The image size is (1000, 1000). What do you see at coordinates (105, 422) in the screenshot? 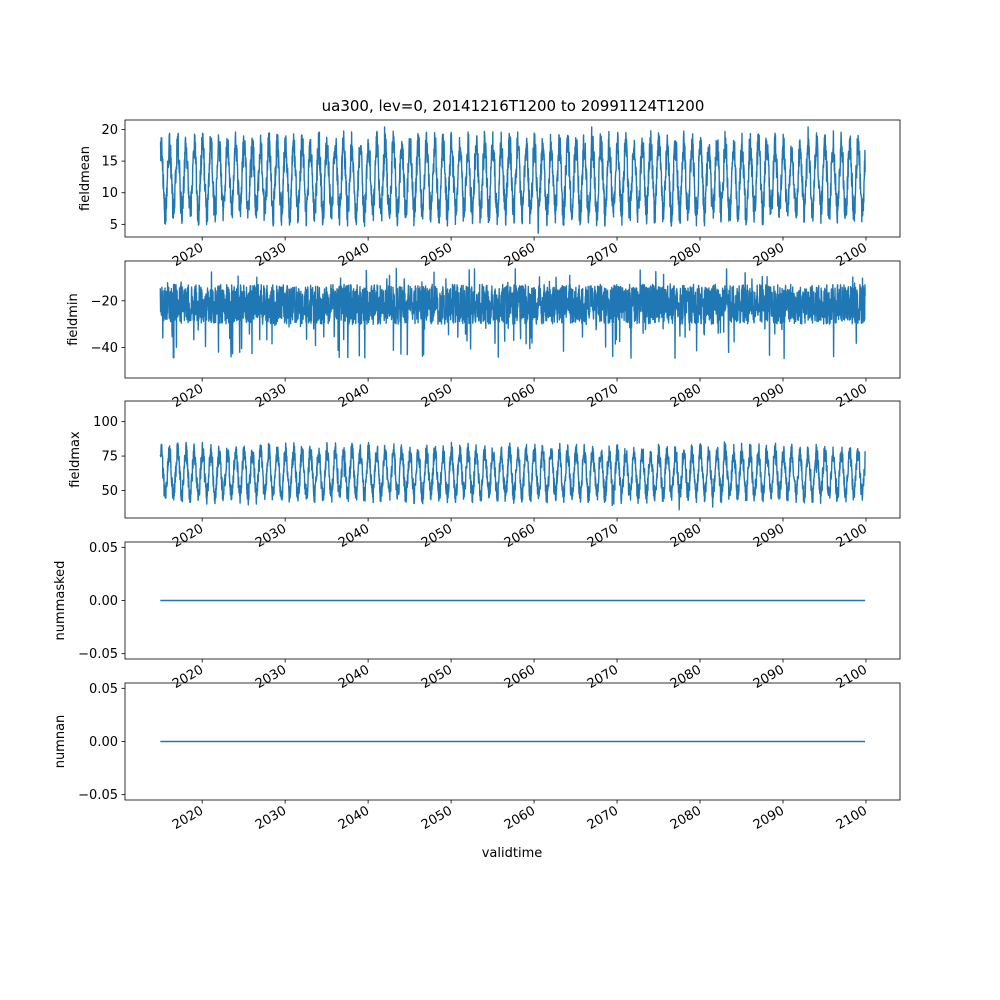
I see `y-tick-label-fieldmax: 100` at bounding box center [105, 422].